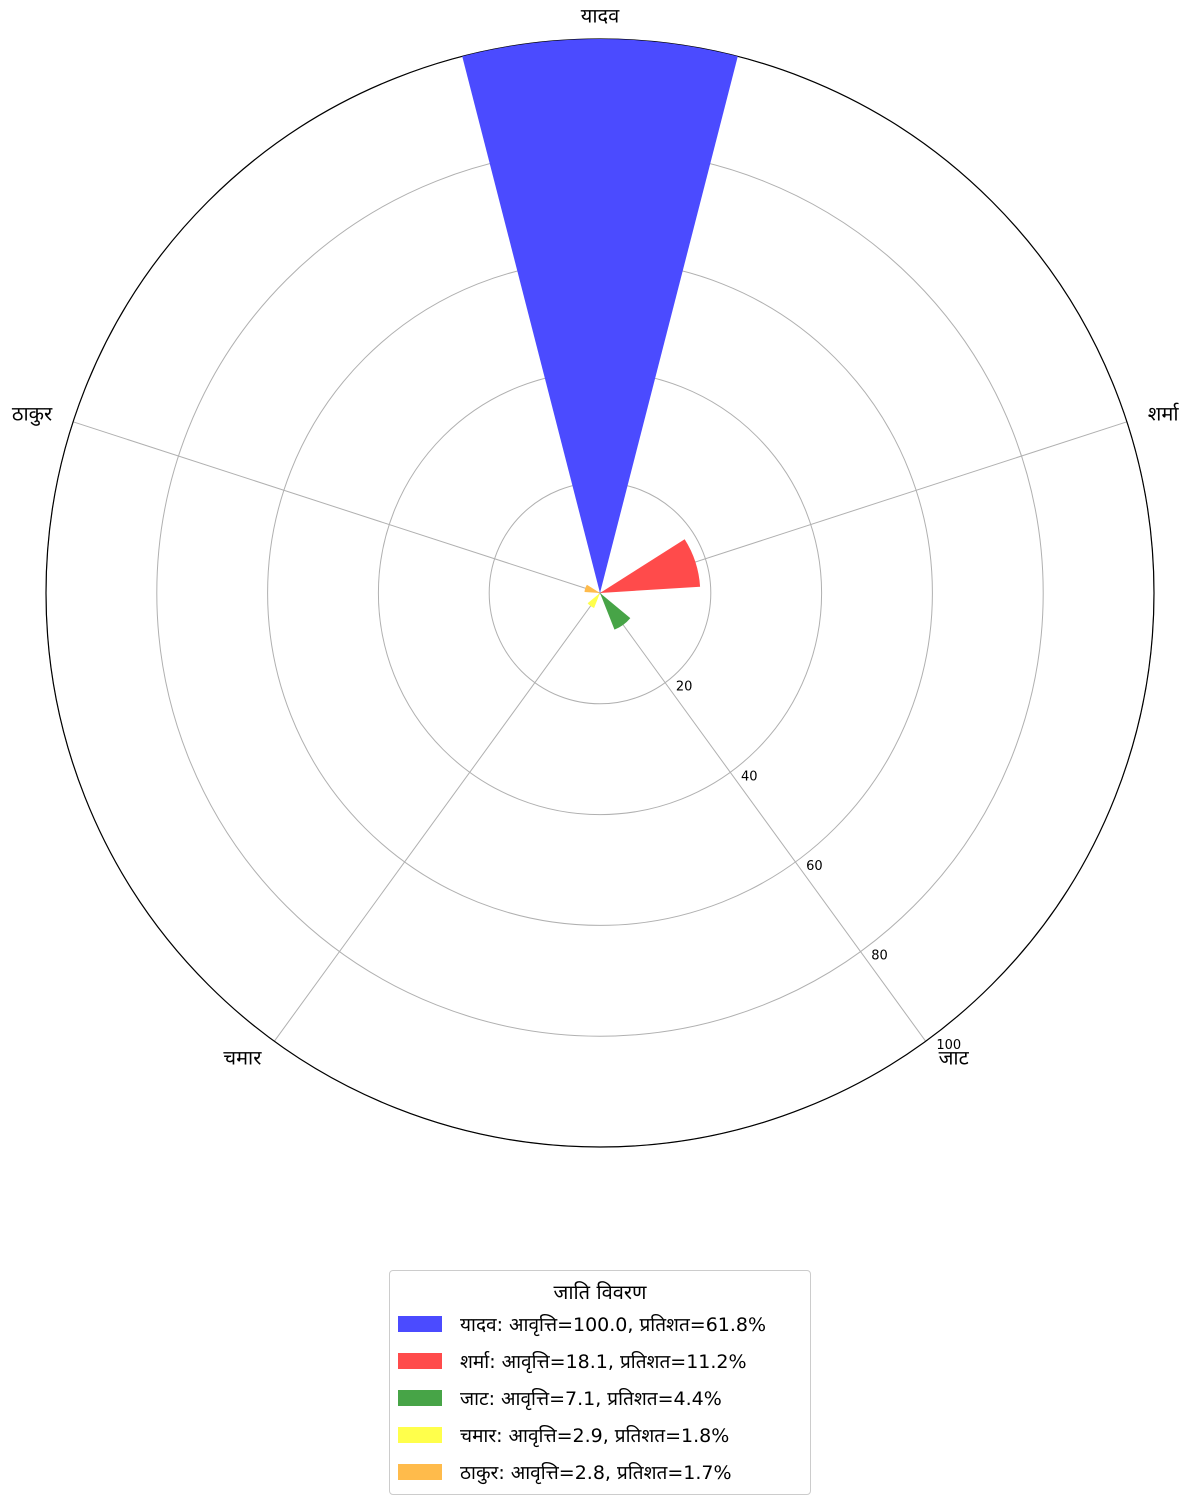 The image size is (1199, 1505). I want to click on radial-tick-label: 60, so click(814, 866).